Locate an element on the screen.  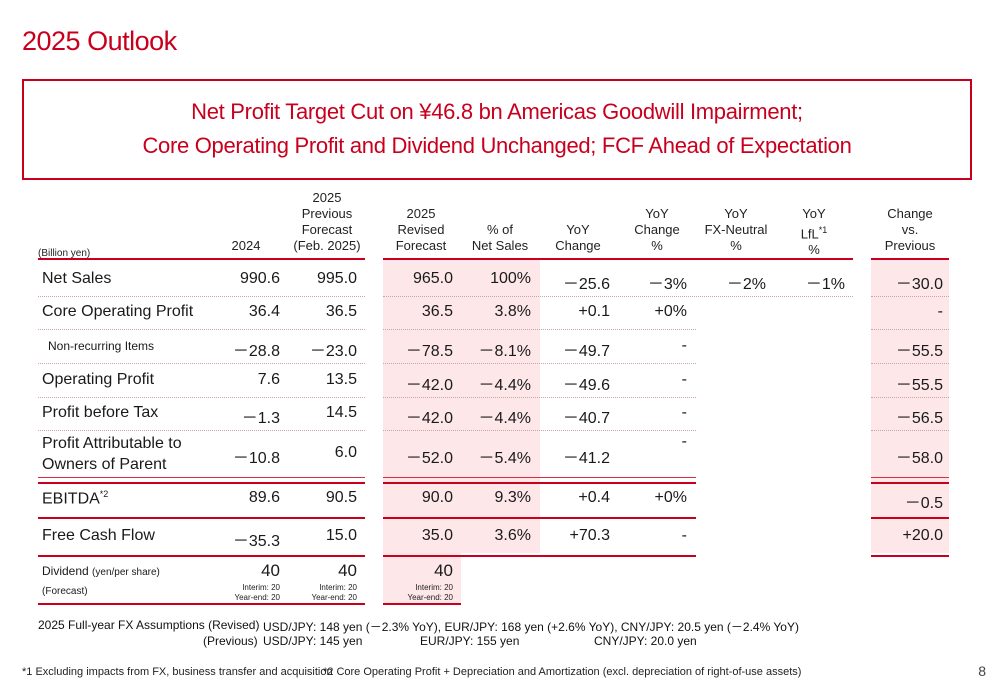
dividend-prev-value: 40 is located at coordinates (347, 570).